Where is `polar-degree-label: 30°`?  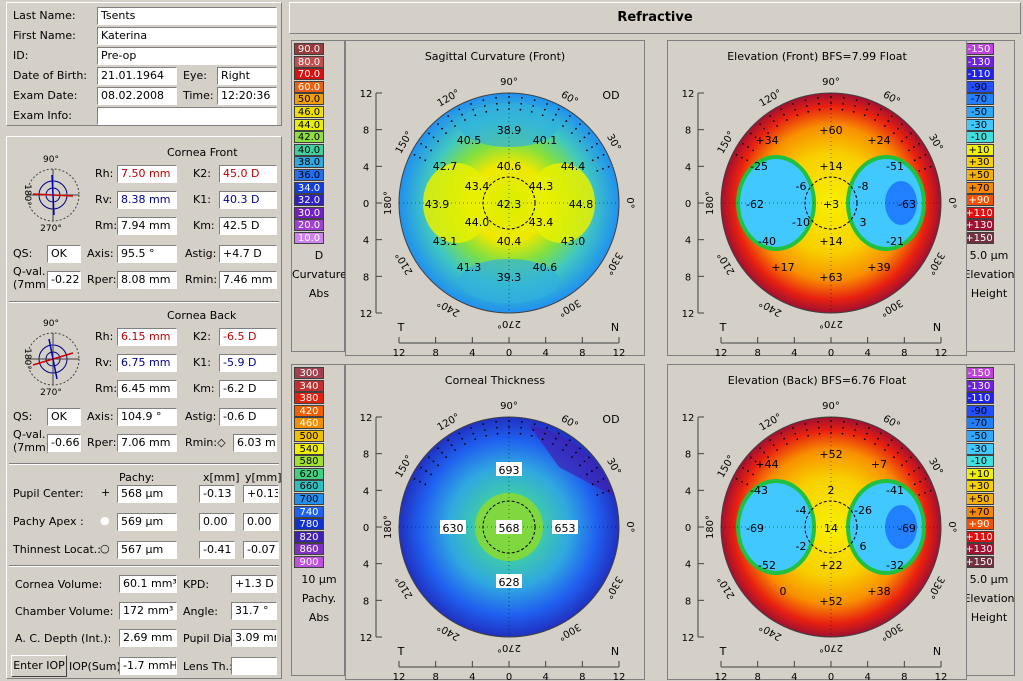
polar-degree-label: 30° is located at coordinates (613, 142).